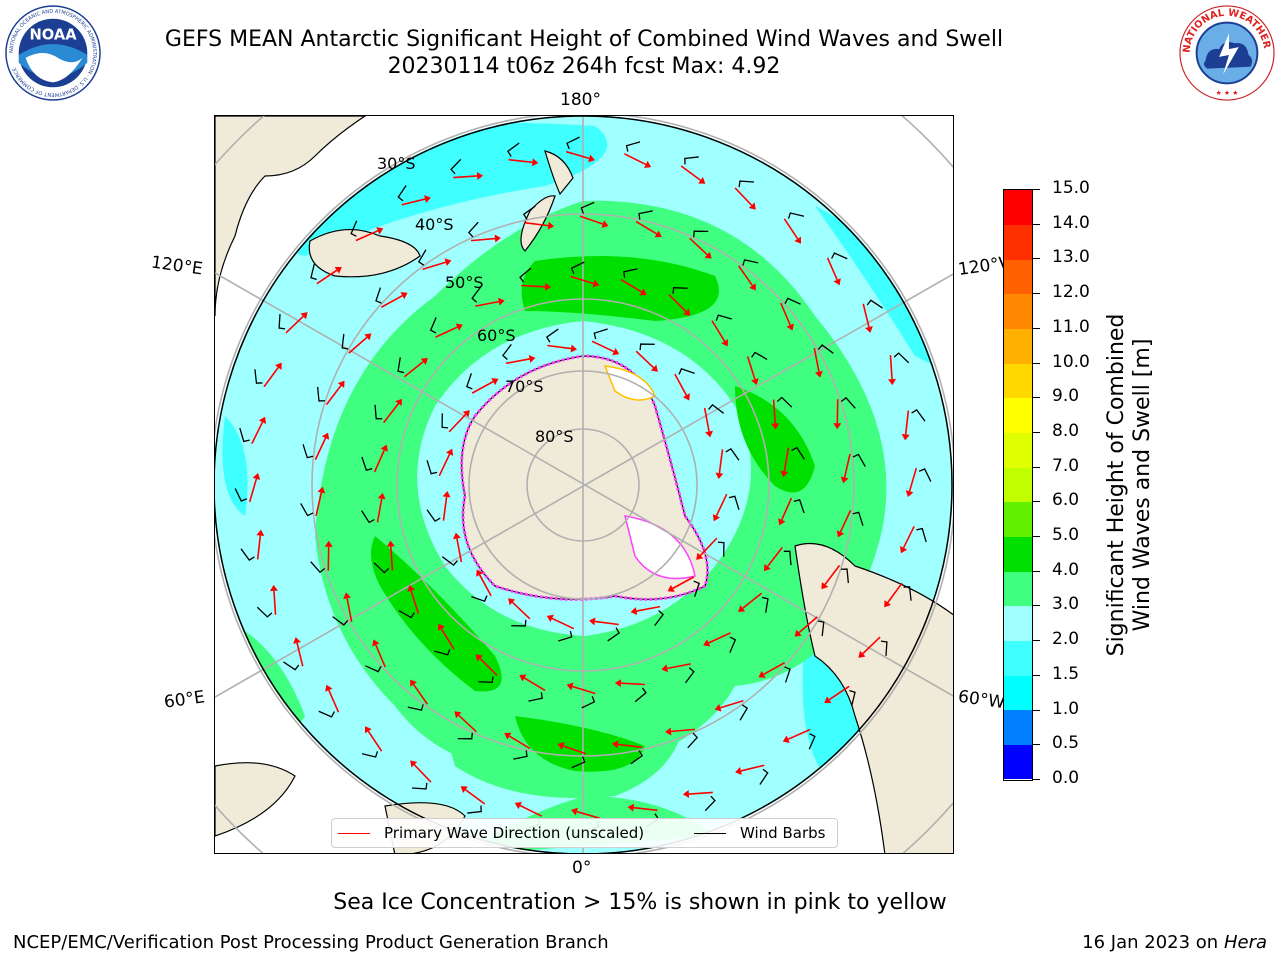 This screenshot has width=1280, height=960. What do you see at coordinates (582, 868) in the screenshot?
I see `lon-label-0: 0°` at bounding box center [582, 868].